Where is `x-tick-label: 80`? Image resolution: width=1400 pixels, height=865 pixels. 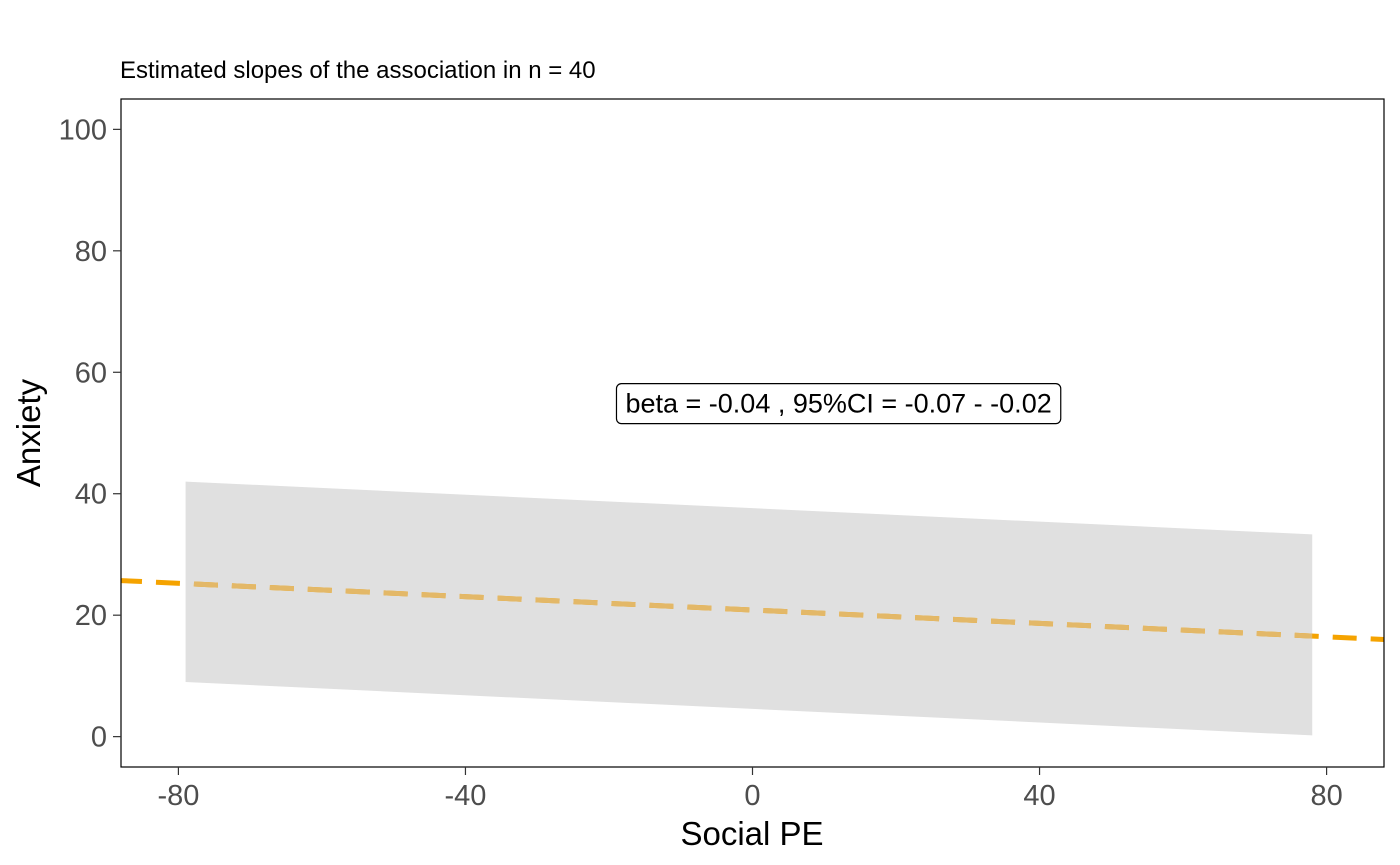 x-tick-label: 80 is located at coordinates (1326, 796).